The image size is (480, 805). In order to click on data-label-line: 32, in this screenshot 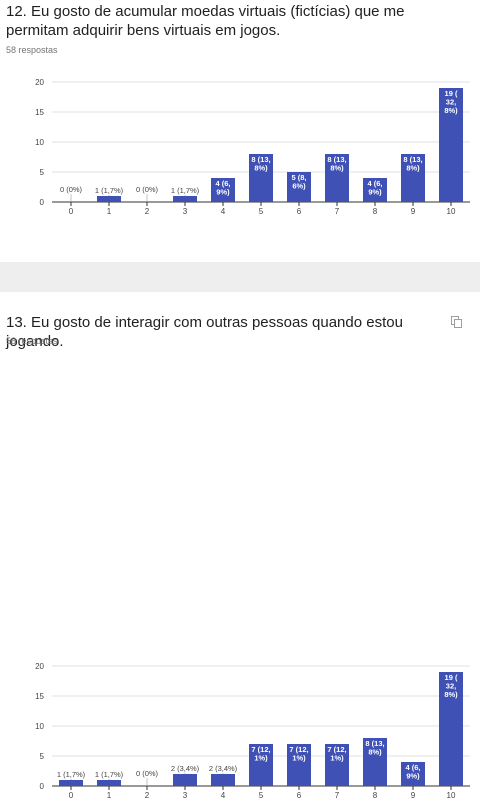, I will do `click(451, 102)`.